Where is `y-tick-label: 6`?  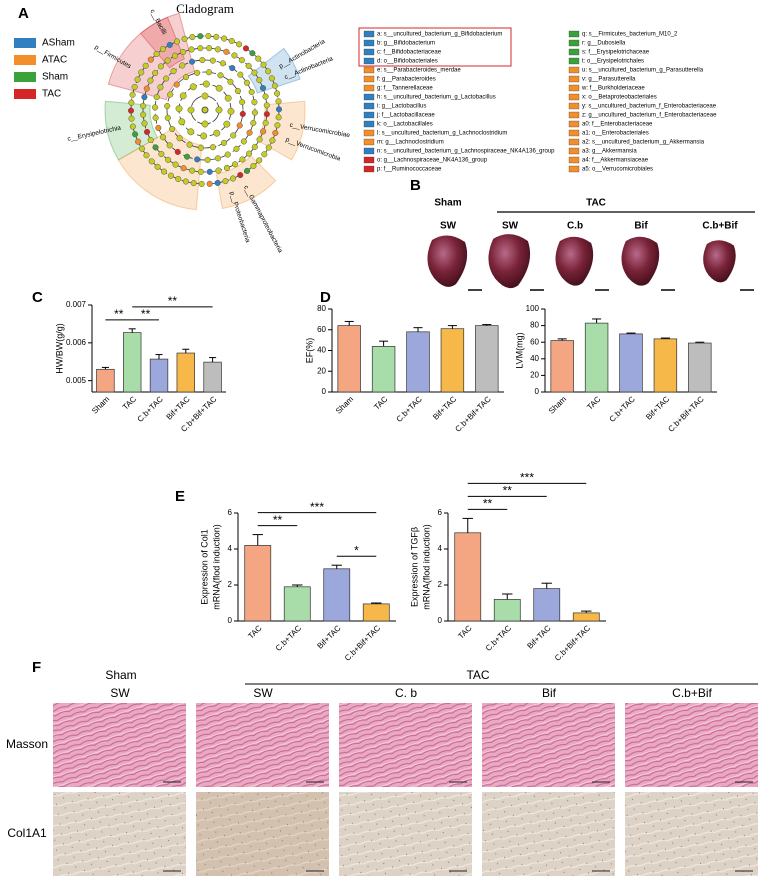
y-tick-label: 6 is located at coordinates (230, 512).